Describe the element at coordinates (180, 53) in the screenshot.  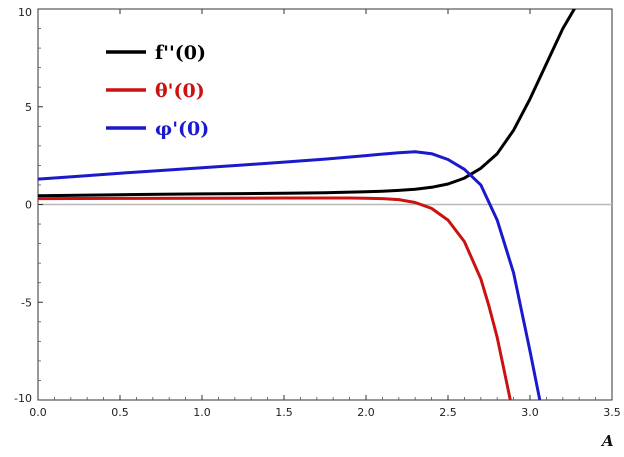
I see `legend-label-1: f''(0)` at that location.